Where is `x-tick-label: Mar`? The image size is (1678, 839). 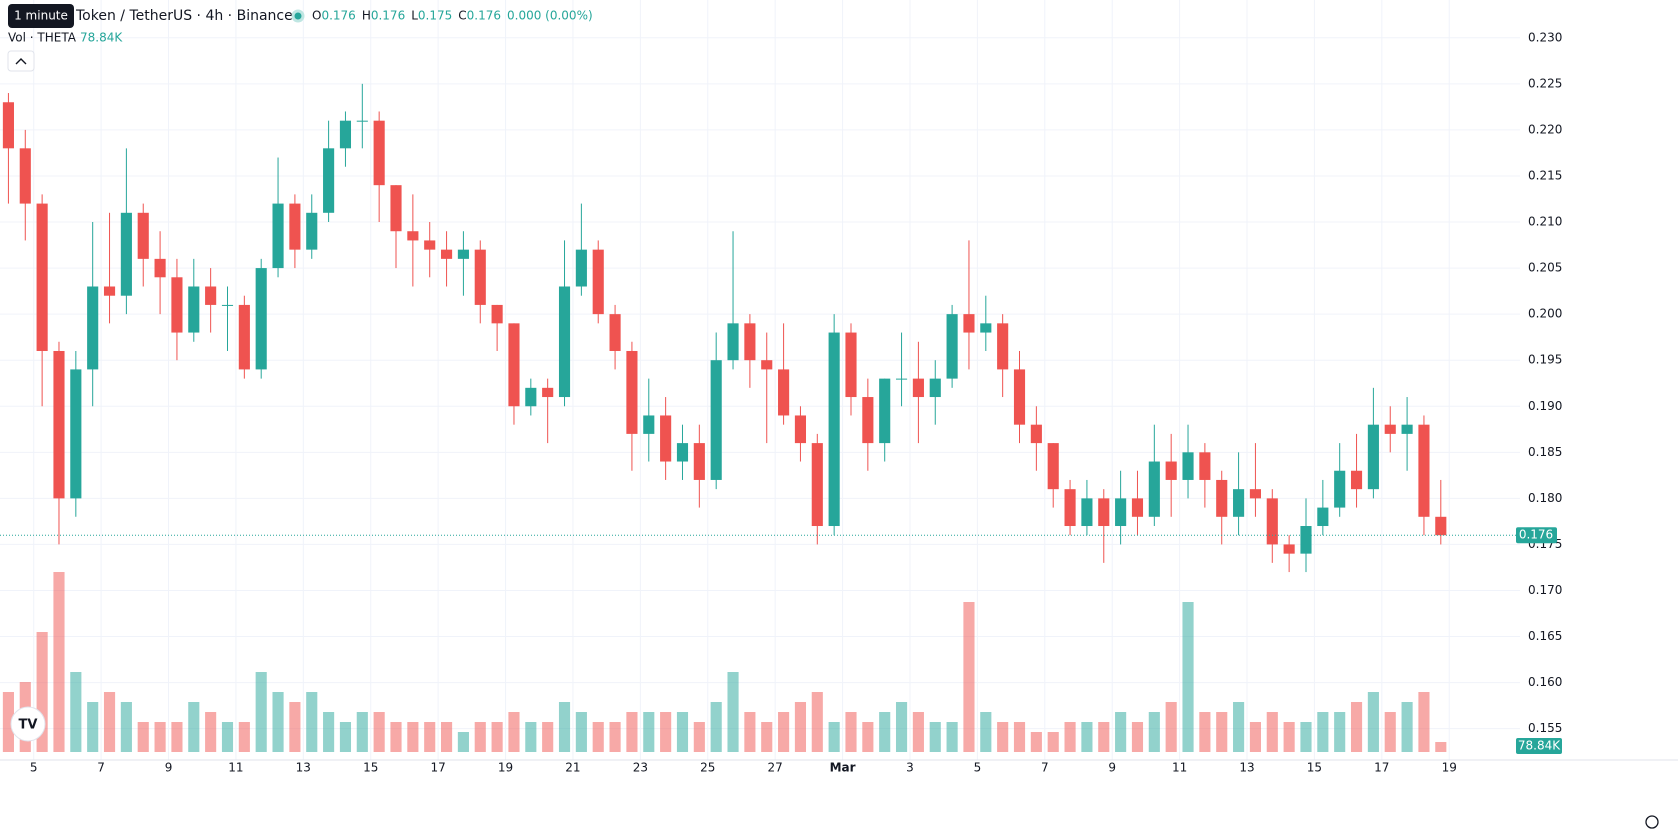
x-tick-label: Mar is located at coordinates (843, 768).